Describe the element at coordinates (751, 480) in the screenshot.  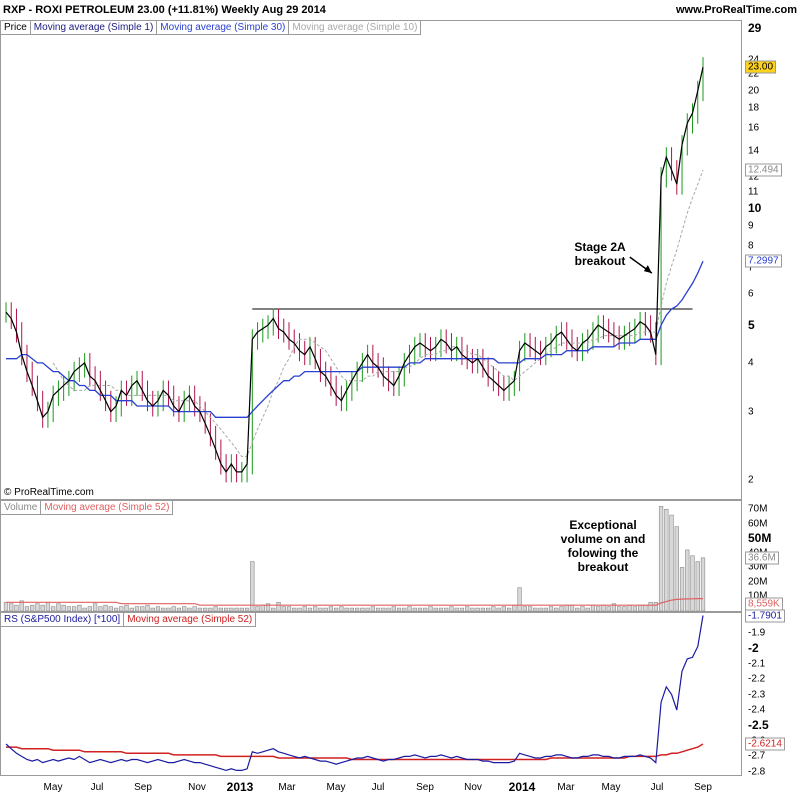
I see `price-axis-tick: 2` at that location.